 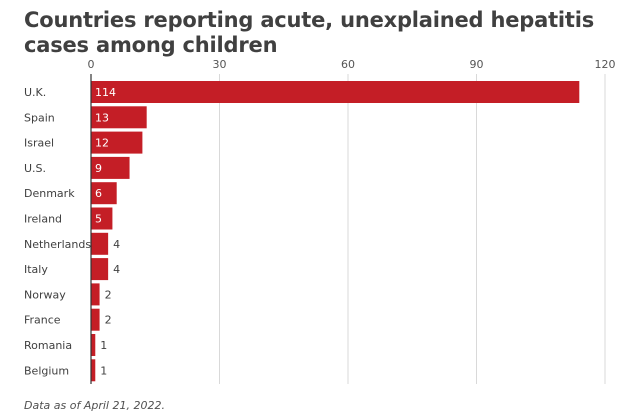 What do you see at coordinates (98, 219) in the screenshot?
I see `value-label: 5` at bounding box center [98, 219].